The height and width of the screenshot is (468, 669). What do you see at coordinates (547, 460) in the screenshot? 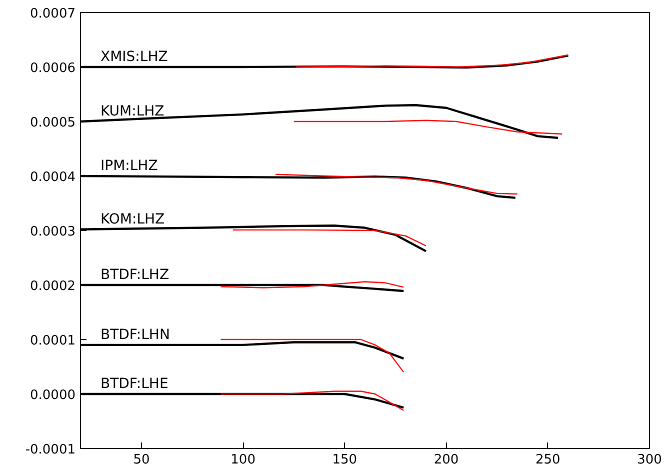
I see `x-tick-label: 250` at bounding box center [547, 460].